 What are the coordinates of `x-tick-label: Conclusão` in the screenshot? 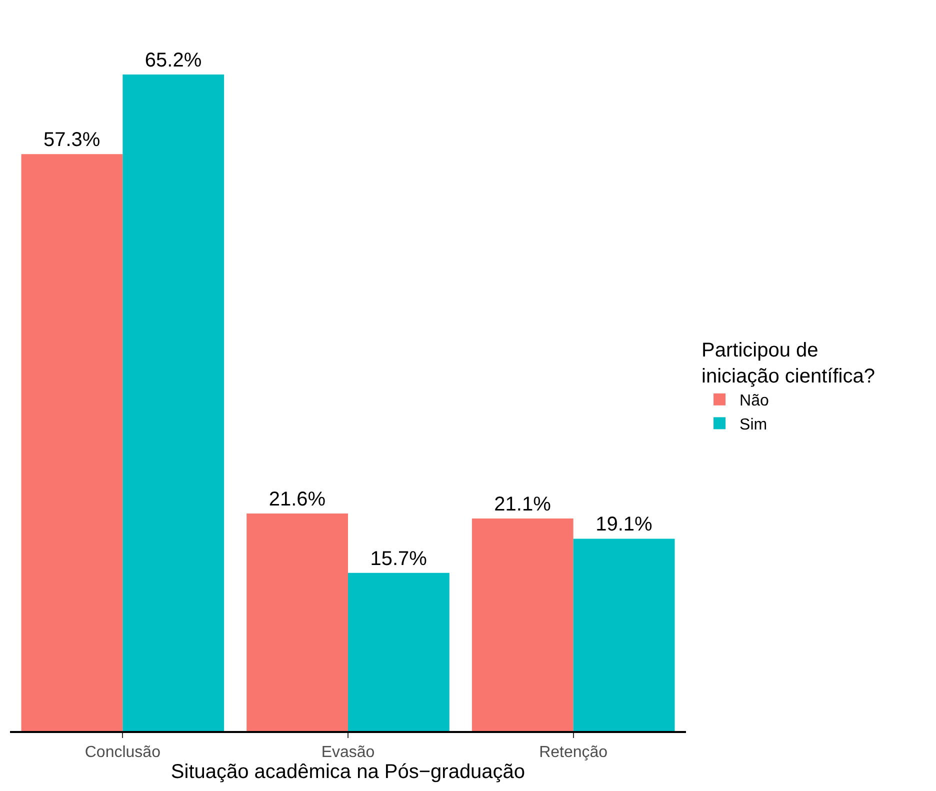 It's located at (122, 753).